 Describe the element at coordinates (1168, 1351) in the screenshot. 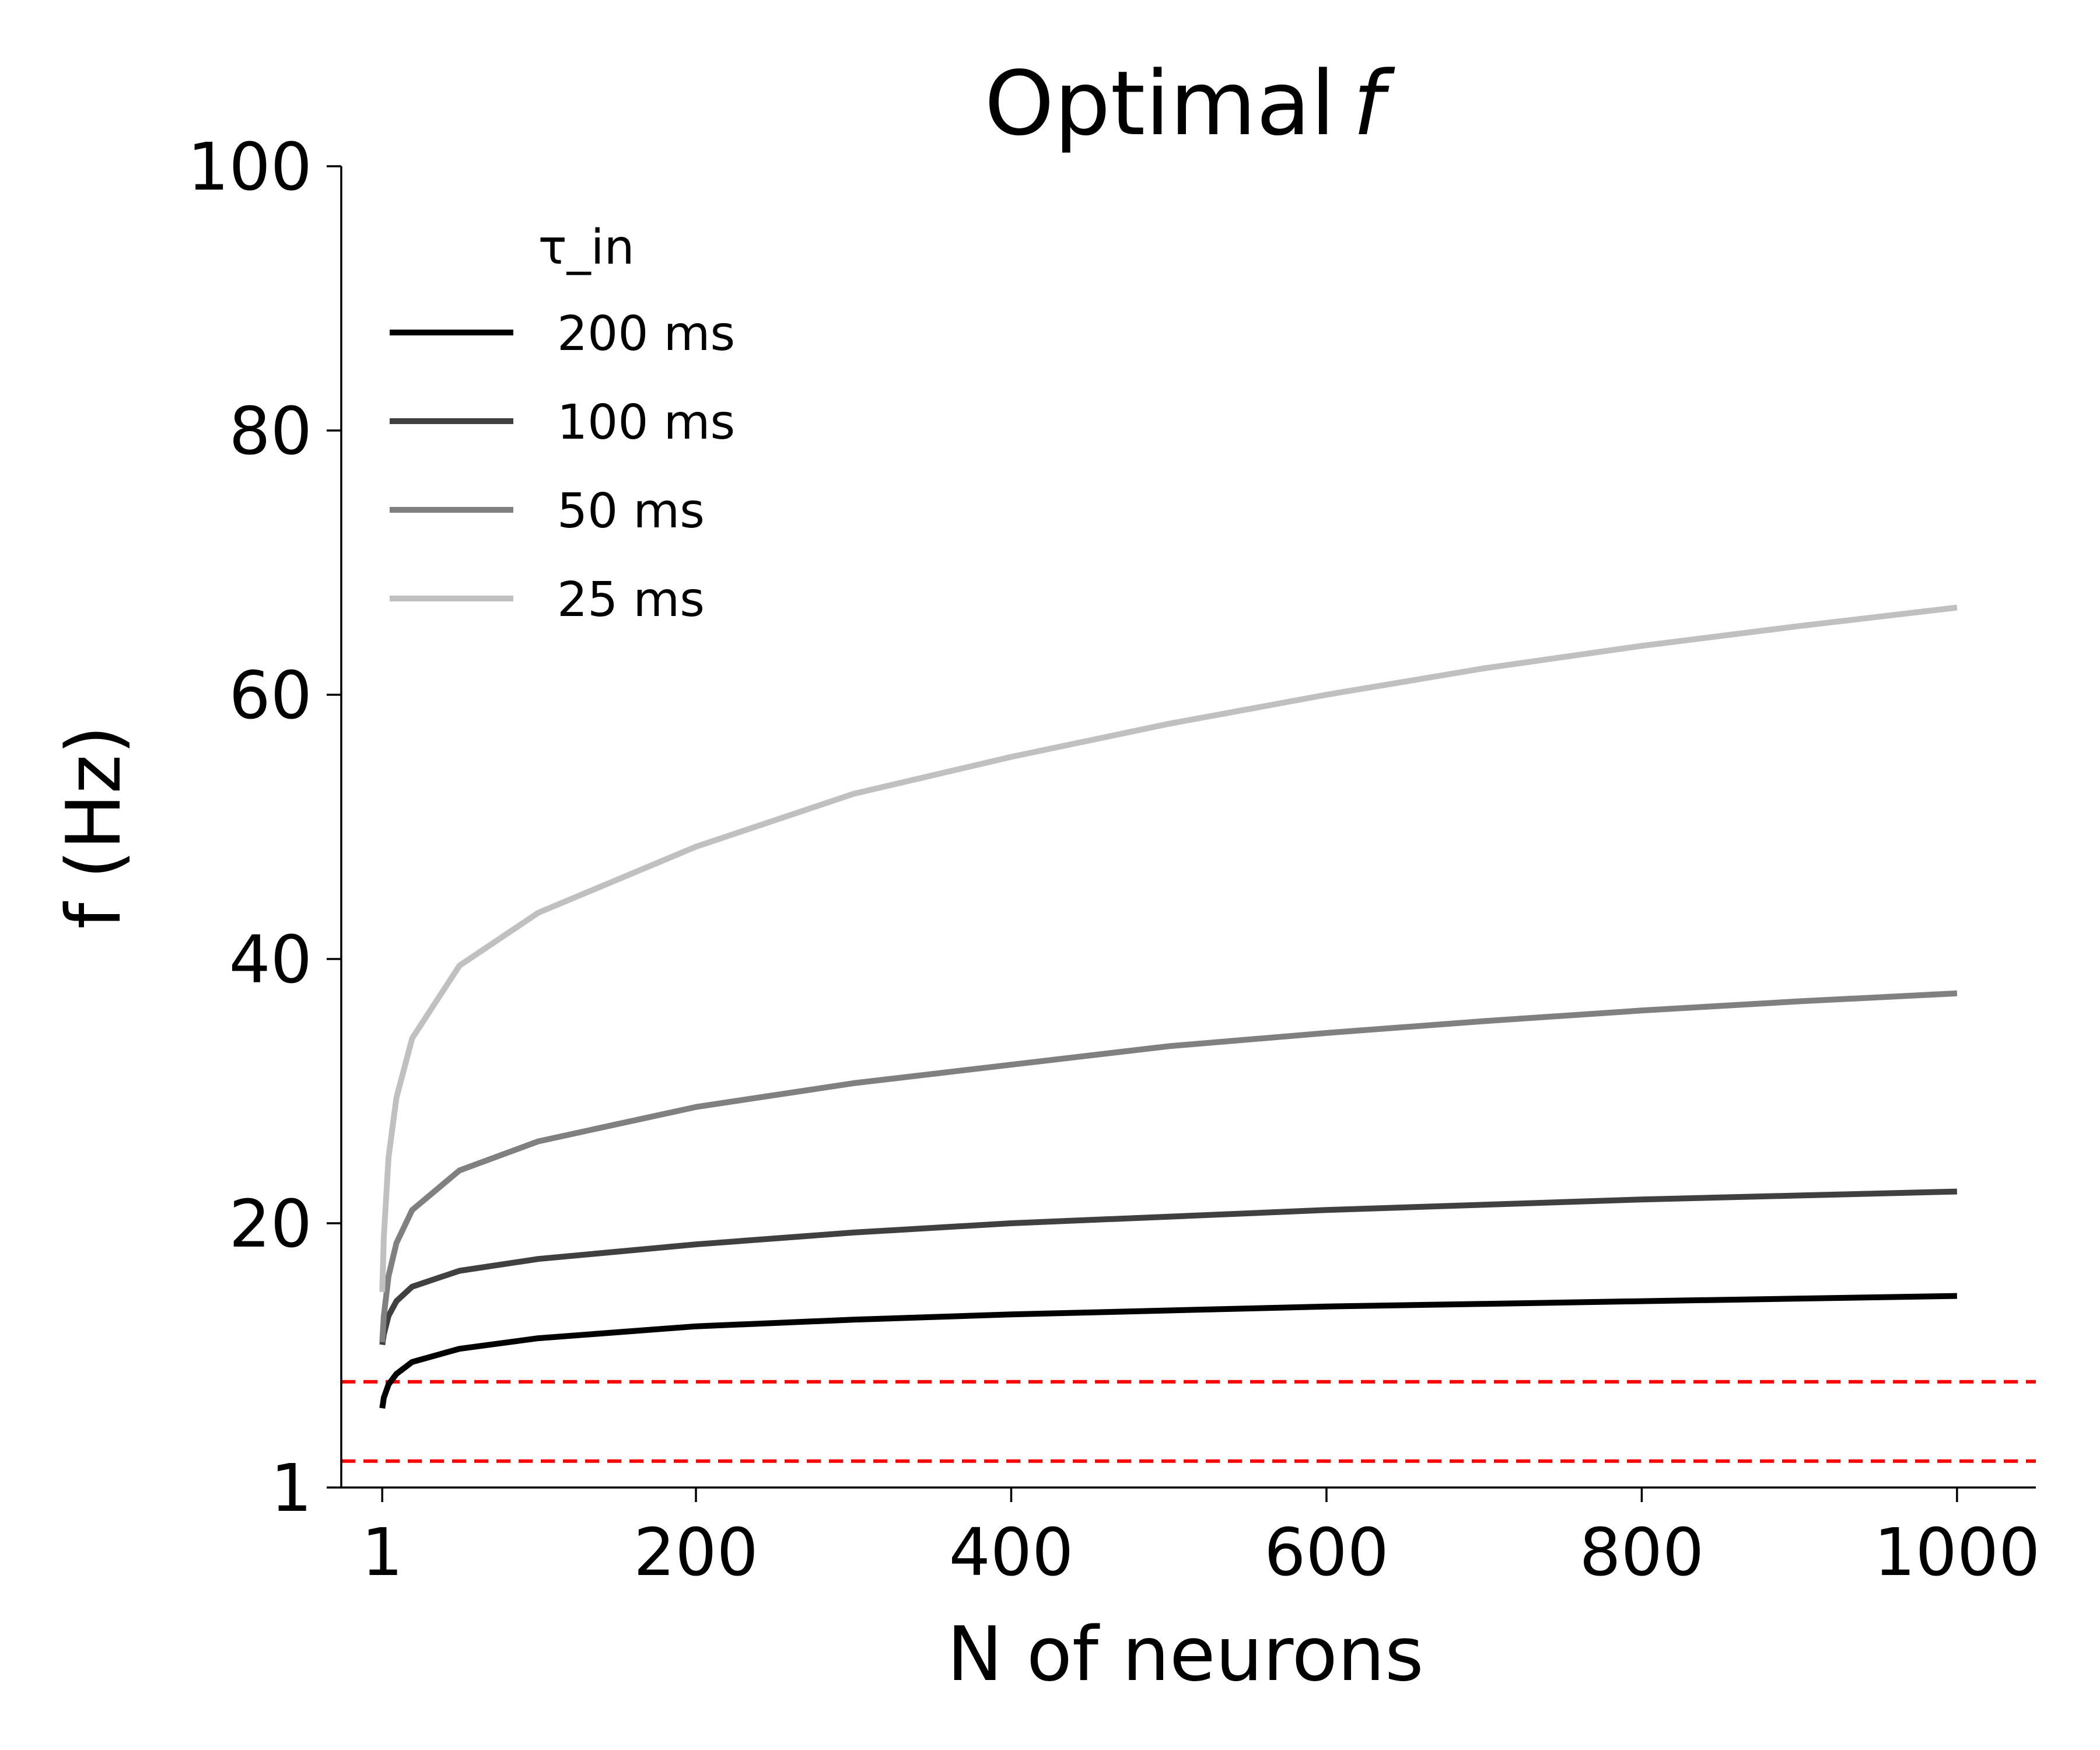

I see `series-line-200-ms` at that location.